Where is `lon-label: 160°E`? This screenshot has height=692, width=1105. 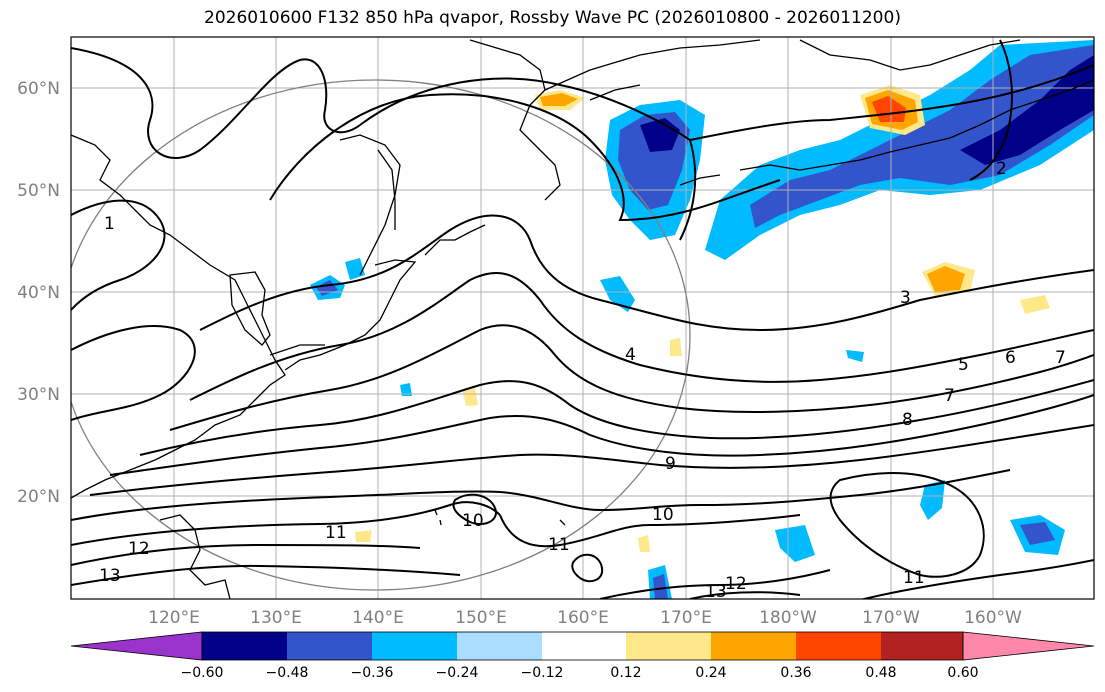
lon-label: 160°E is located at coordinates (583, 618).